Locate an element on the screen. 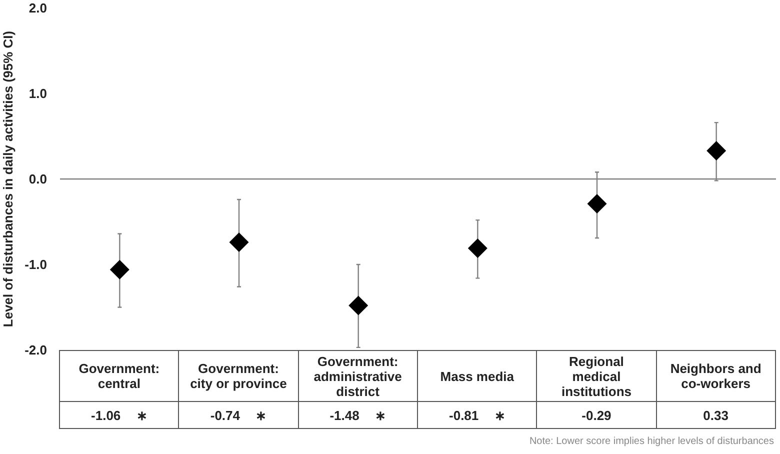 This screenshot has height=454, width=780. data-label: -0.81 ∗ is located at coordinates (477, 415).